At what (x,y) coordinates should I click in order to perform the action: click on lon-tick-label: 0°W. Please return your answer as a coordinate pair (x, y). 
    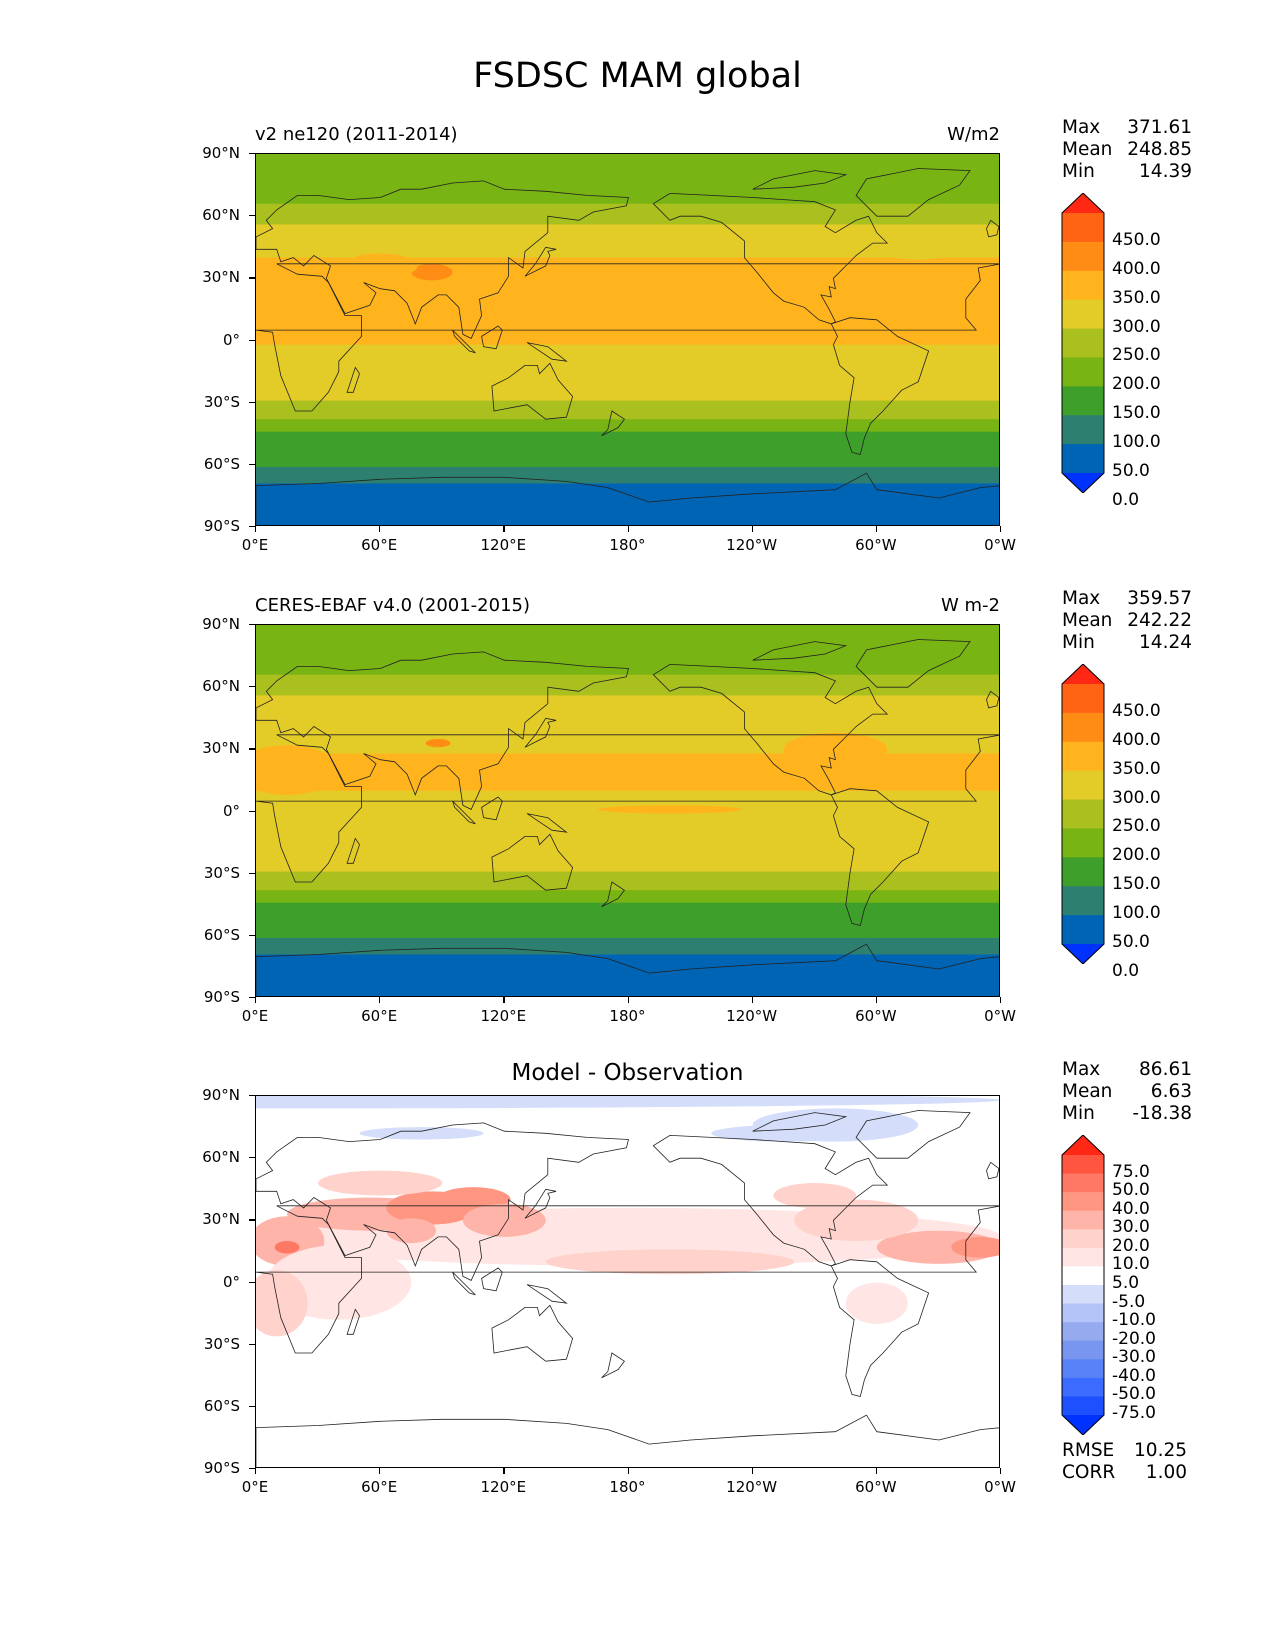
    Looking at the image, I should click on (1000, 1487).